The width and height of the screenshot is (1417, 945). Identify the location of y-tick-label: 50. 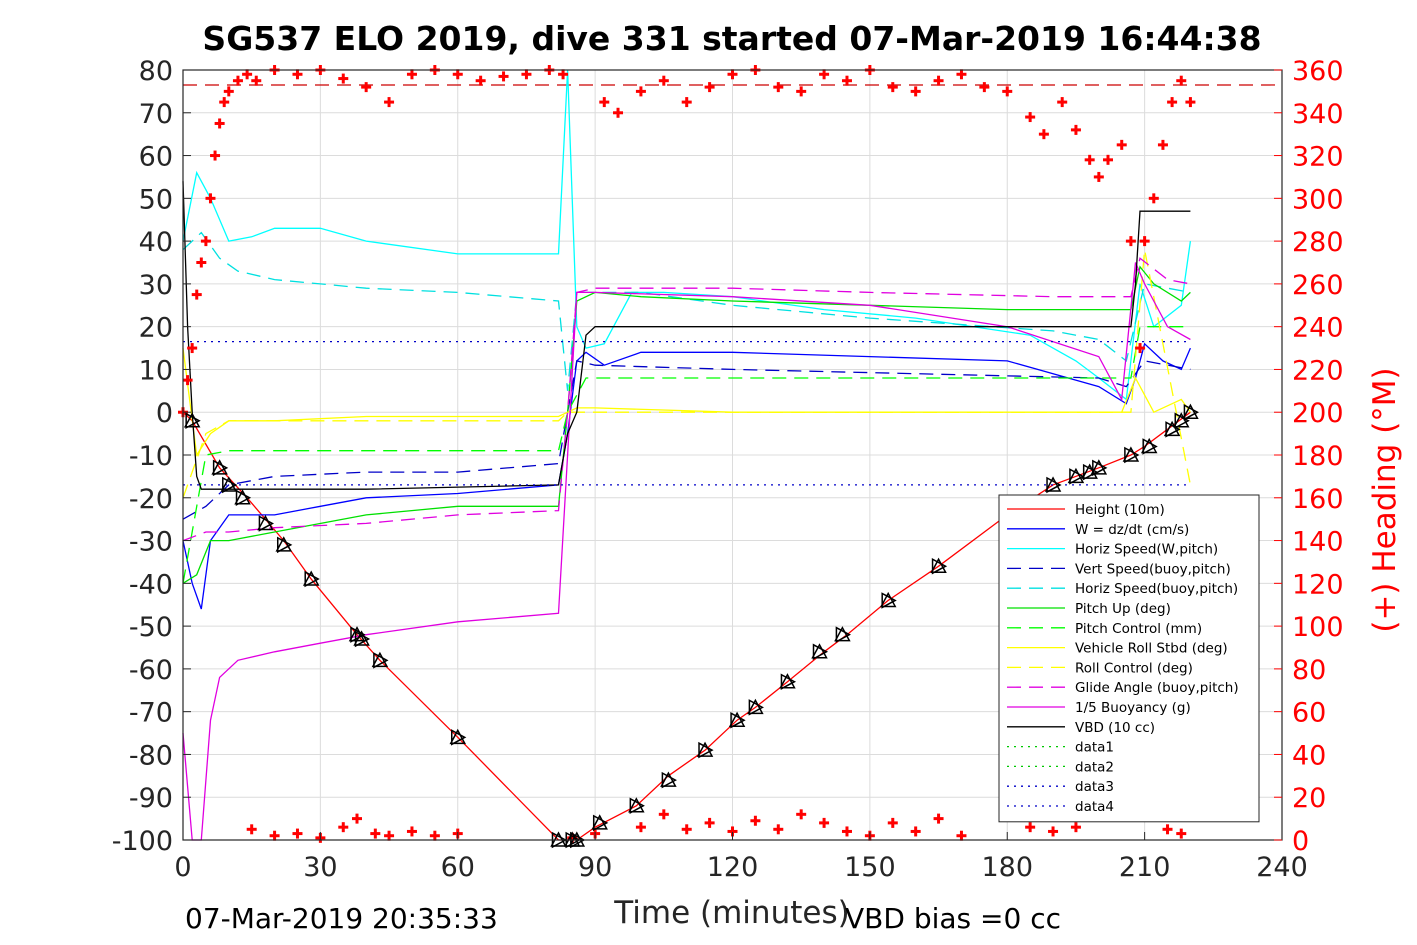
(156, 199).